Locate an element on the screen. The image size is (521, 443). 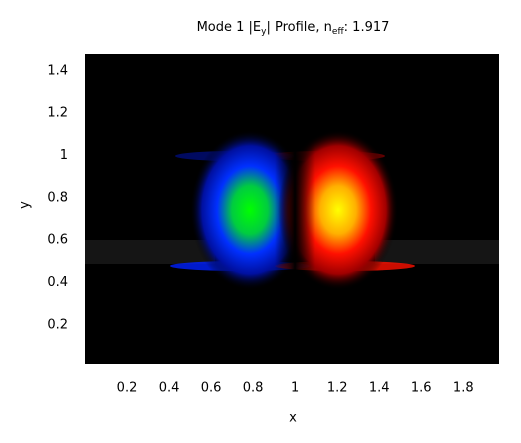
x-tick-label: 0.4 is located at coordinates (169, 388).